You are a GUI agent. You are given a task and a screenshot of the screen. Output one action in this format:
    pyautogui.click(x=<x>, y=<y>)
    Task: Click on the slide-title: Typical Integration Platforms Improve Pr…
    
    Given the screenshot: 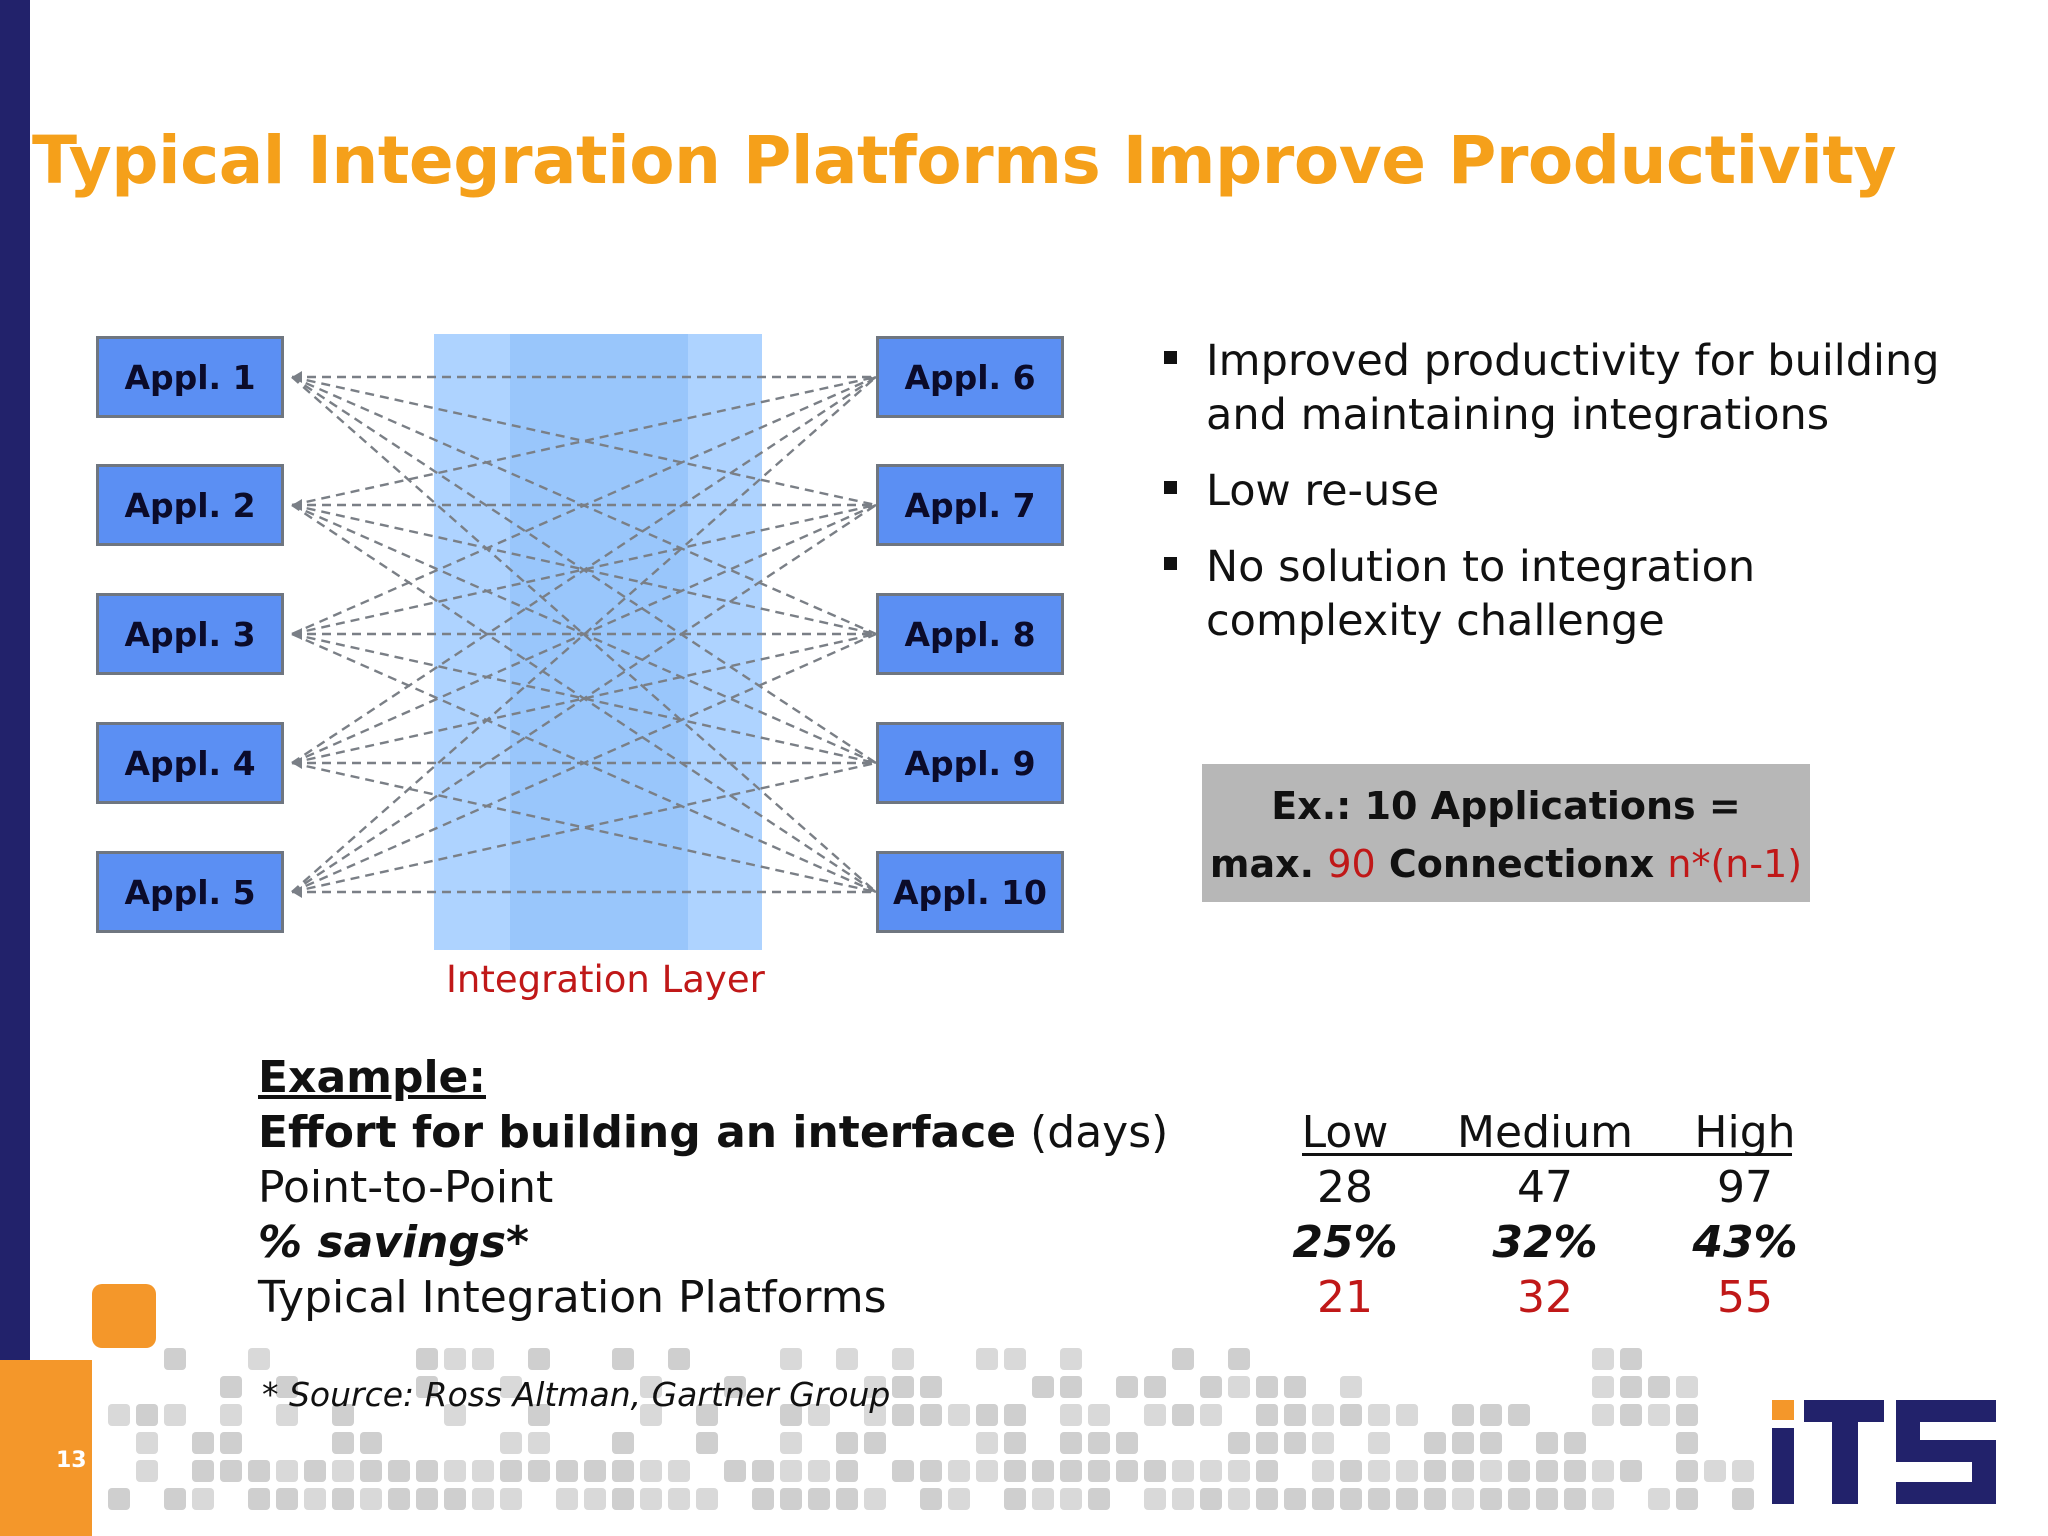 What is the action you would take?
    pyautogui.click(x=964, y=160)
    